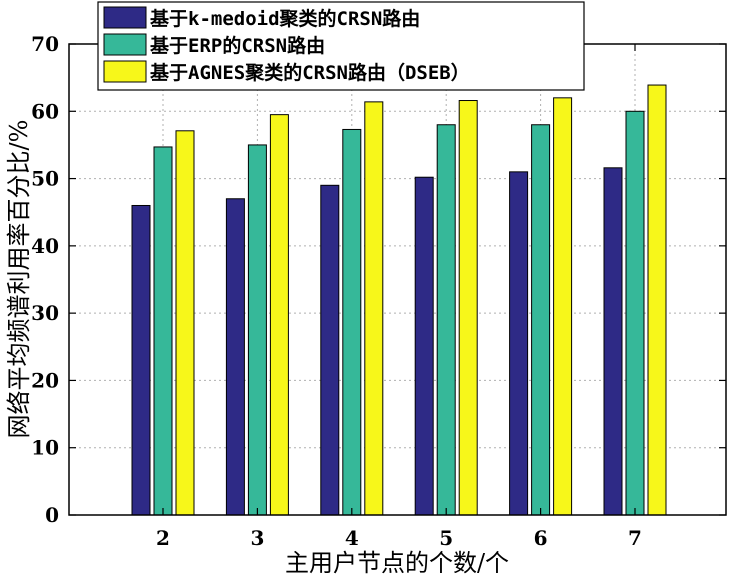 This screenshot has height=578, width=740. What do you see at coordinates (237, 45) in the screenshot?
I see `legend-label: 基于ERP的CRSN路由` at bounding box center [237, 45].